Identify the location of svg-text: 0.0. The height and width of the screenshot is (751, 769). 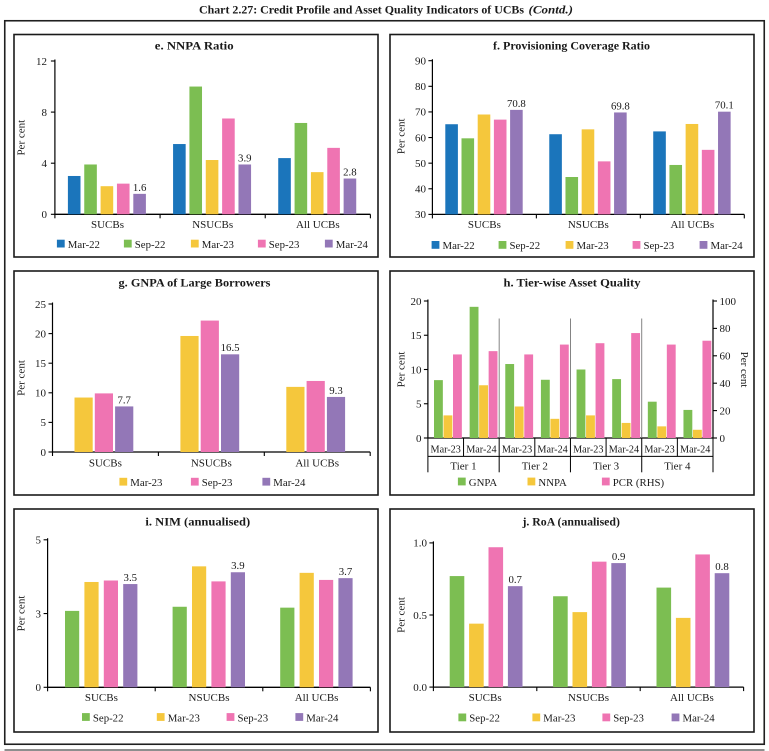
(420, 688).